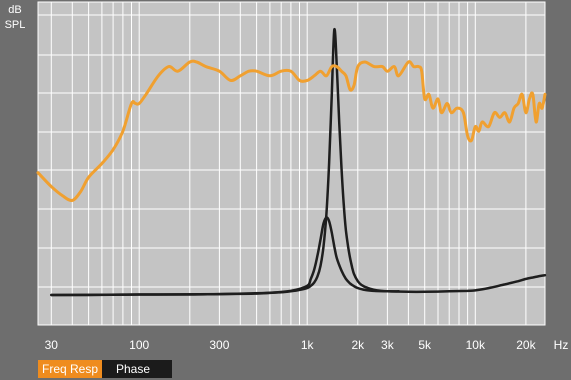 The width and height of the screenshot is (571, 380). Describe the element at coordinates (425, 345) in the screenshot. I see `x-tick-label: 5k` at that location.